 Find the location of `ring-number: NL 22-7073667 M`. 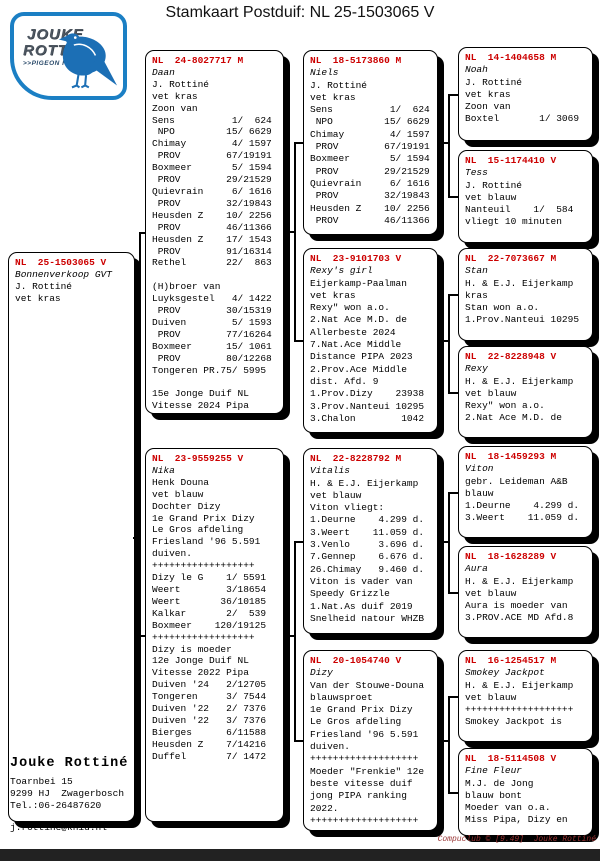

ring-number: NL 22-7073667 M is located at coordinates (511, 258).